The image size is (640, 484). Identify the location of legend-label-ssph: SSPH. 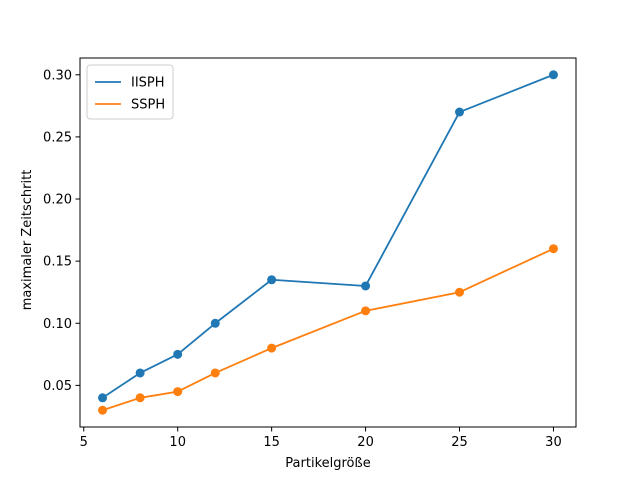
(148, 105).